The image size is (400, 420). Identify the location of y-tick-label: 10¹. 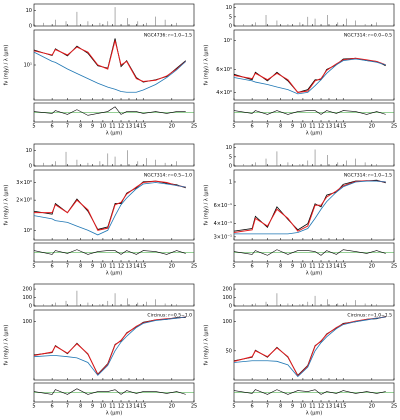
(228, 41).